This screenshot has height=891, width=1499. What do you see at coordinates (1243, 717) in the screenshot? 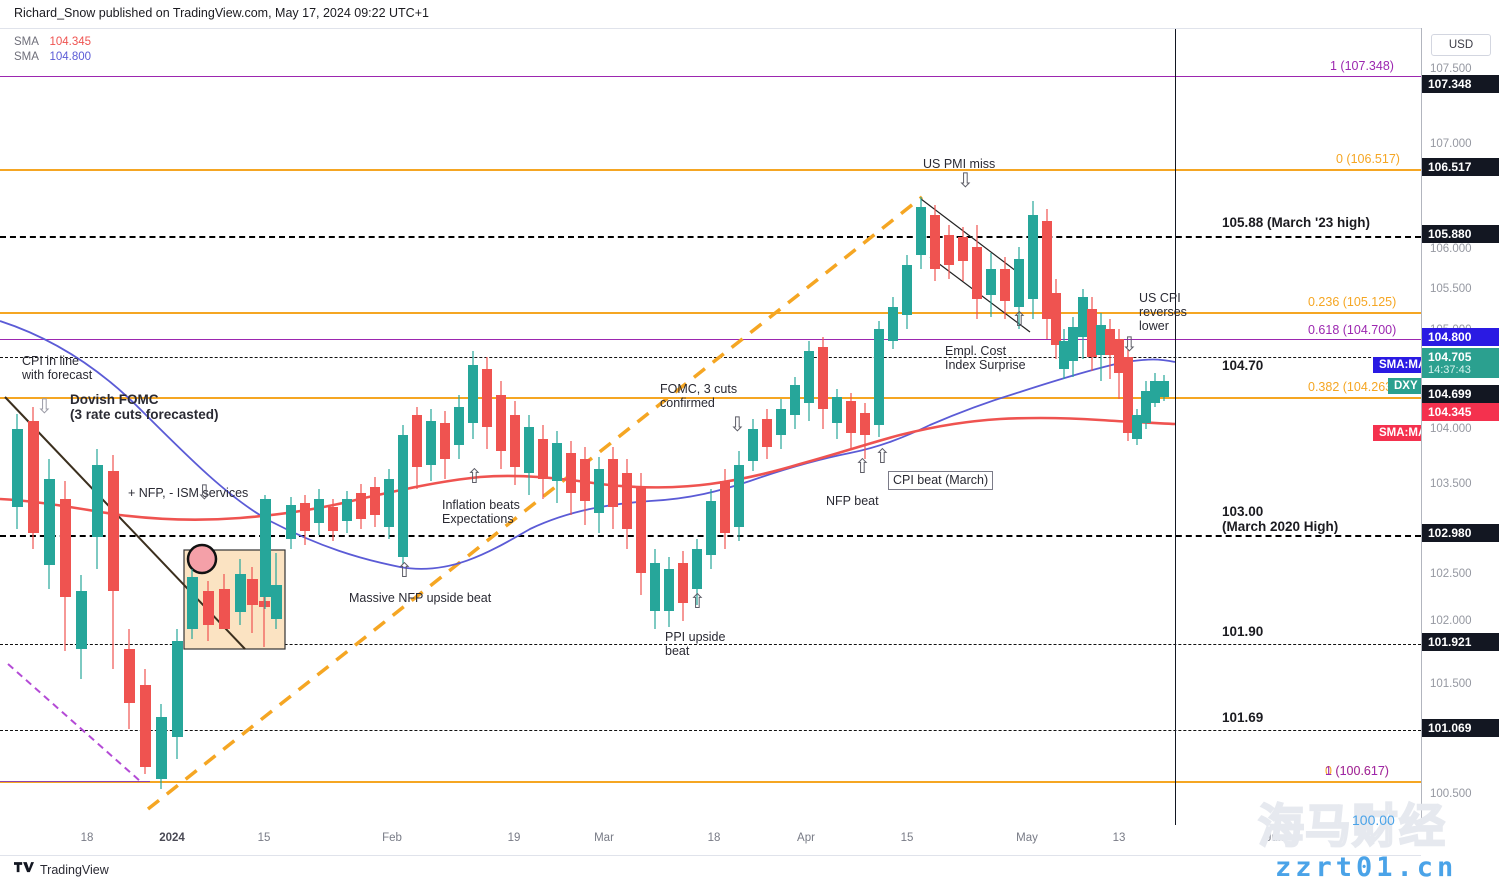
I see `level-note-10169: 101.69` at bounding box center [1243, 717].